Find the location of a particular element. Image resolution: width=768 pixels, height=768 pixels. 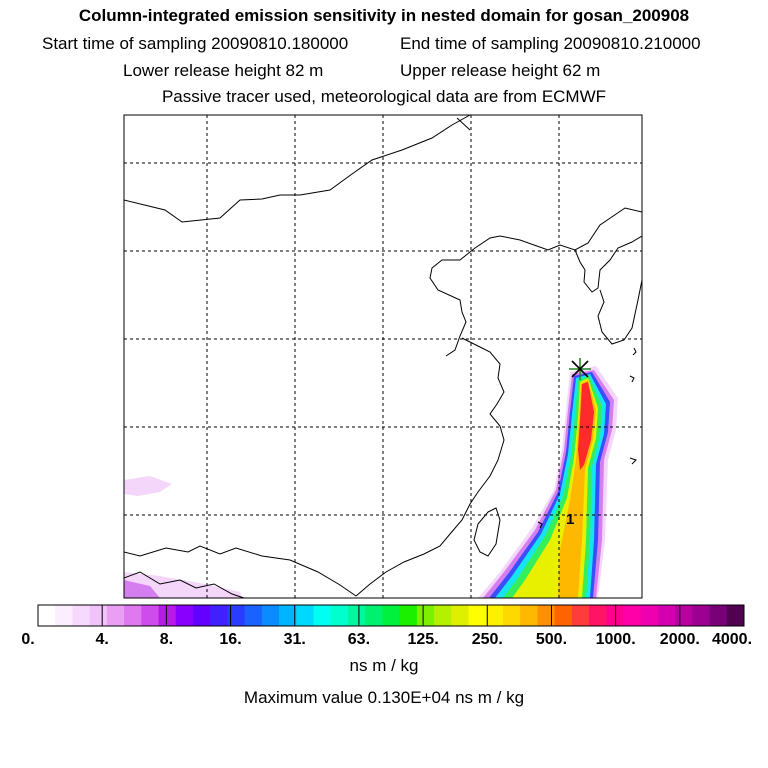

colorbar-tick-label: 1000. is located at coordinates (615, 639).